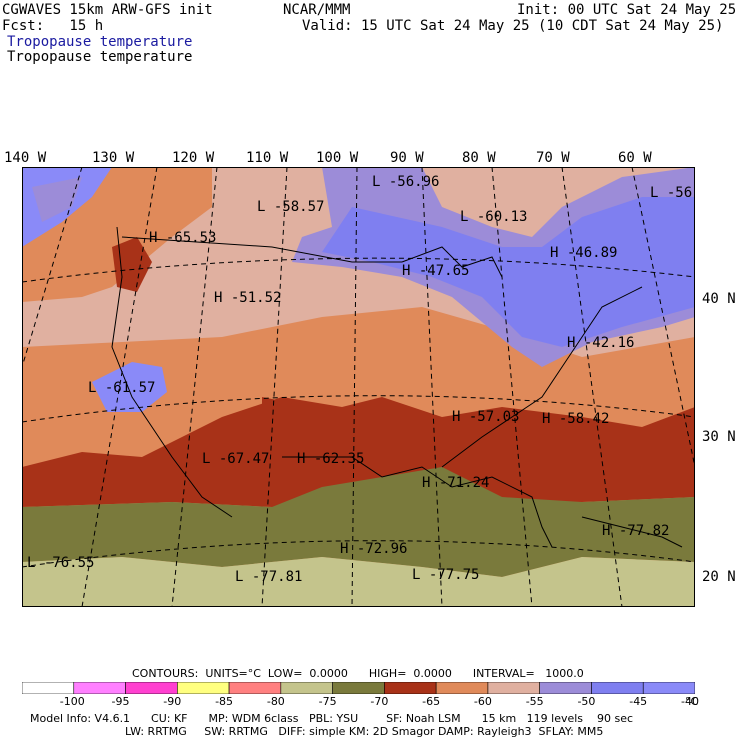 This screenshot has height=740, width=740. What do you see at coordinates (268, 577) in the screenshot?
I see `map-label: L -77.81` at bounding box center [268, 577].